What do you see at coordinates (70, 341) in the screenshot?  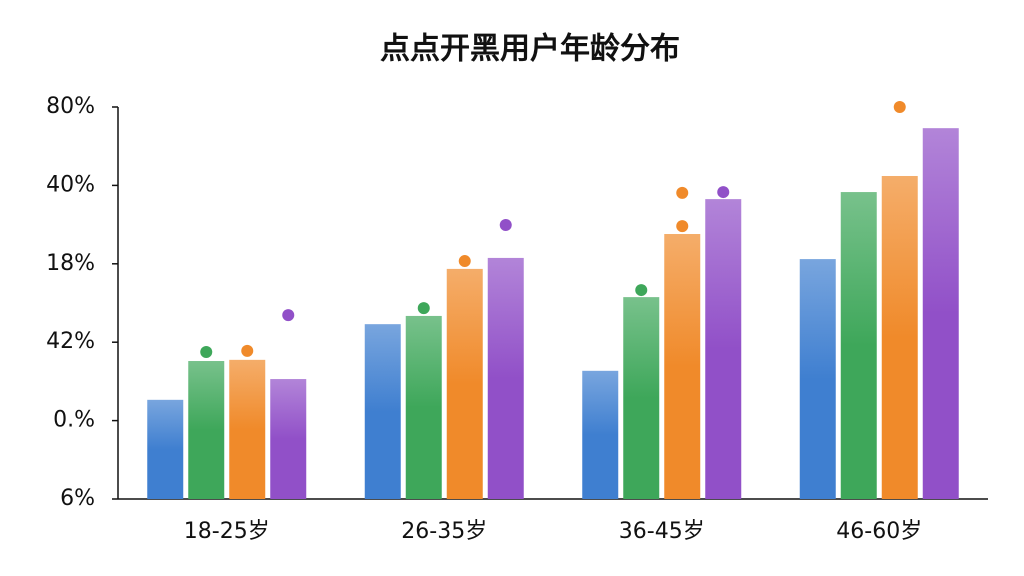 I see `y-tick-label: 42%` at bounding box center [70, 341].